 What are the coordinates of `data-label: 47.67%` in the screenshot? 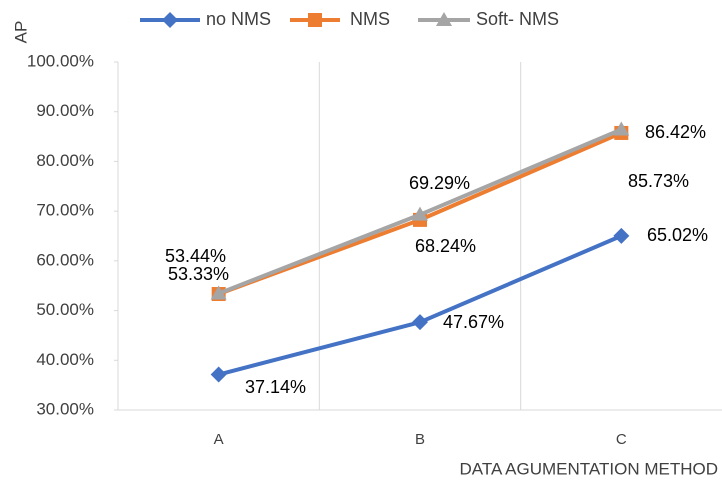 It's located at (473, 322).